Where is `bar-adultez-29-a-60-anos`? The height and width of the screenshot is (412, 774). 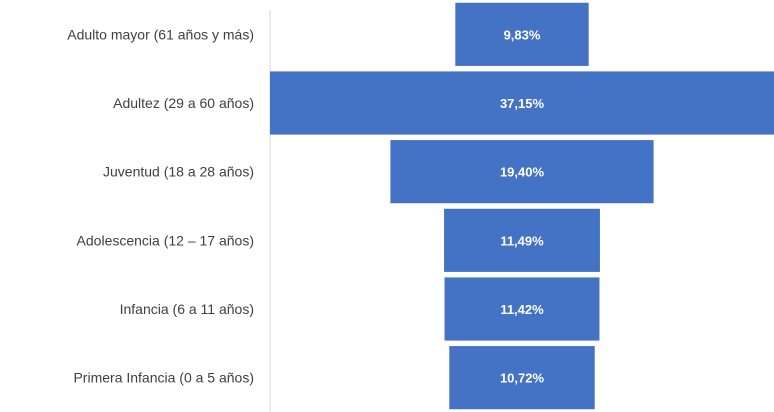
bar-adultez-29-a-60-anos is located at coordinates (522, 103).